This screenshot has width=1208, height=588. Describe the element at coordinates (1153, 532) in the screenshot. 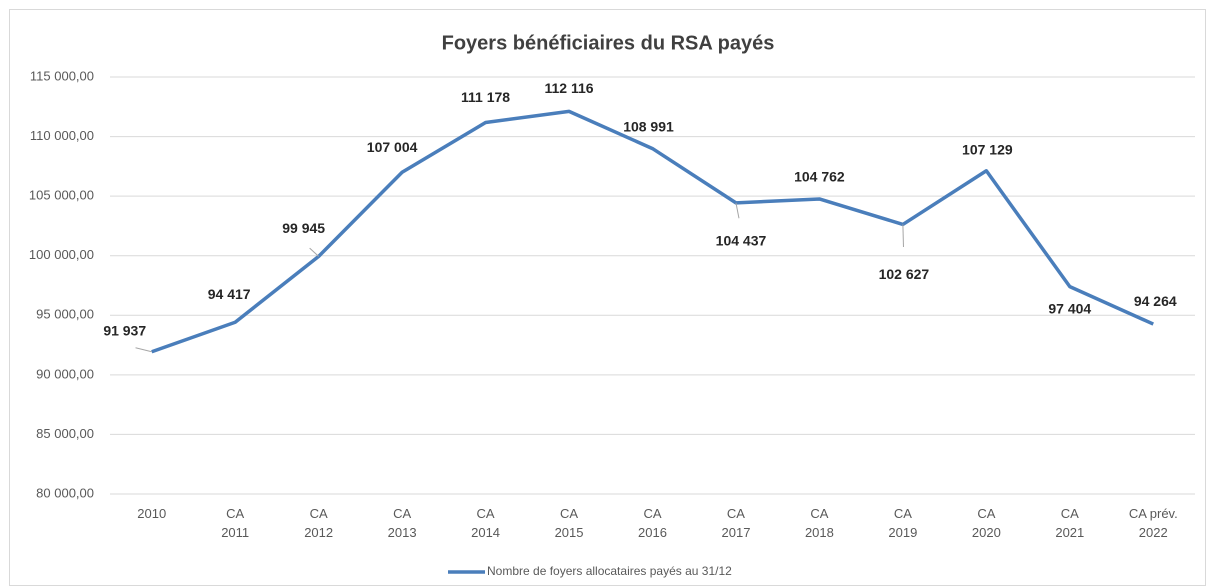

I see `x-tick-line: 2022` at that location.